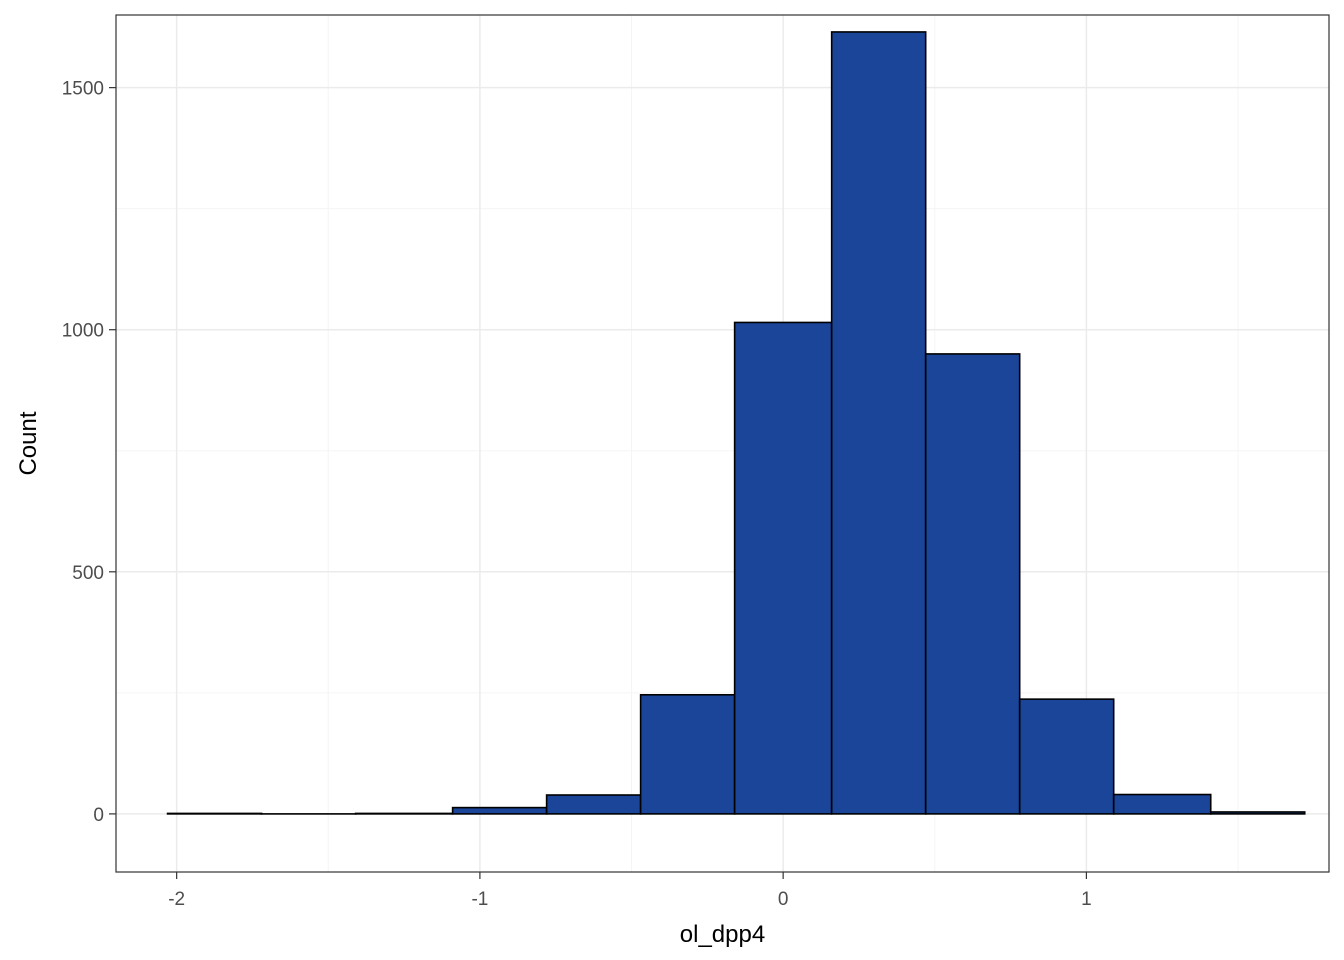  Describe the element at coordinates (783, 899) in the screenshot. I see `x-tick-label: 0` at that location.